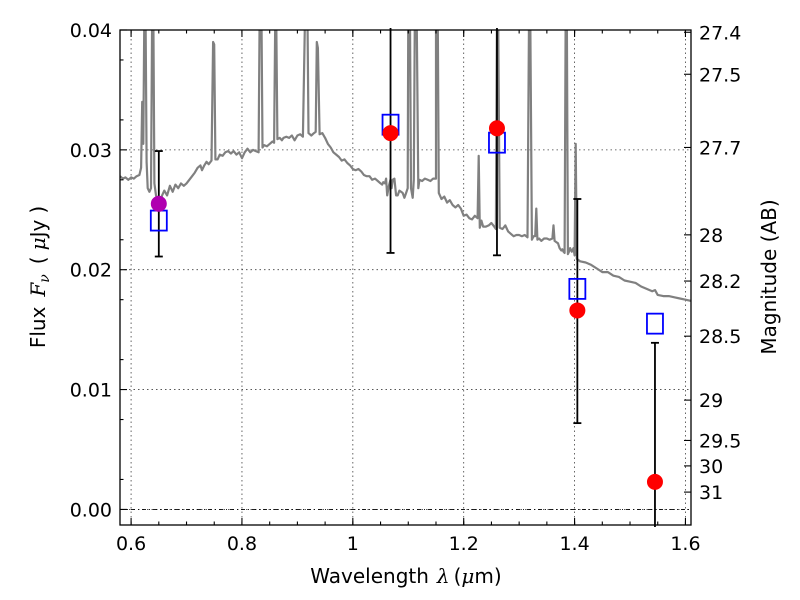  What do you see at coordinates (720, 337) in the screenshot?
I see `mag-tick-label: 28.5` at bounding box center [720, 337].